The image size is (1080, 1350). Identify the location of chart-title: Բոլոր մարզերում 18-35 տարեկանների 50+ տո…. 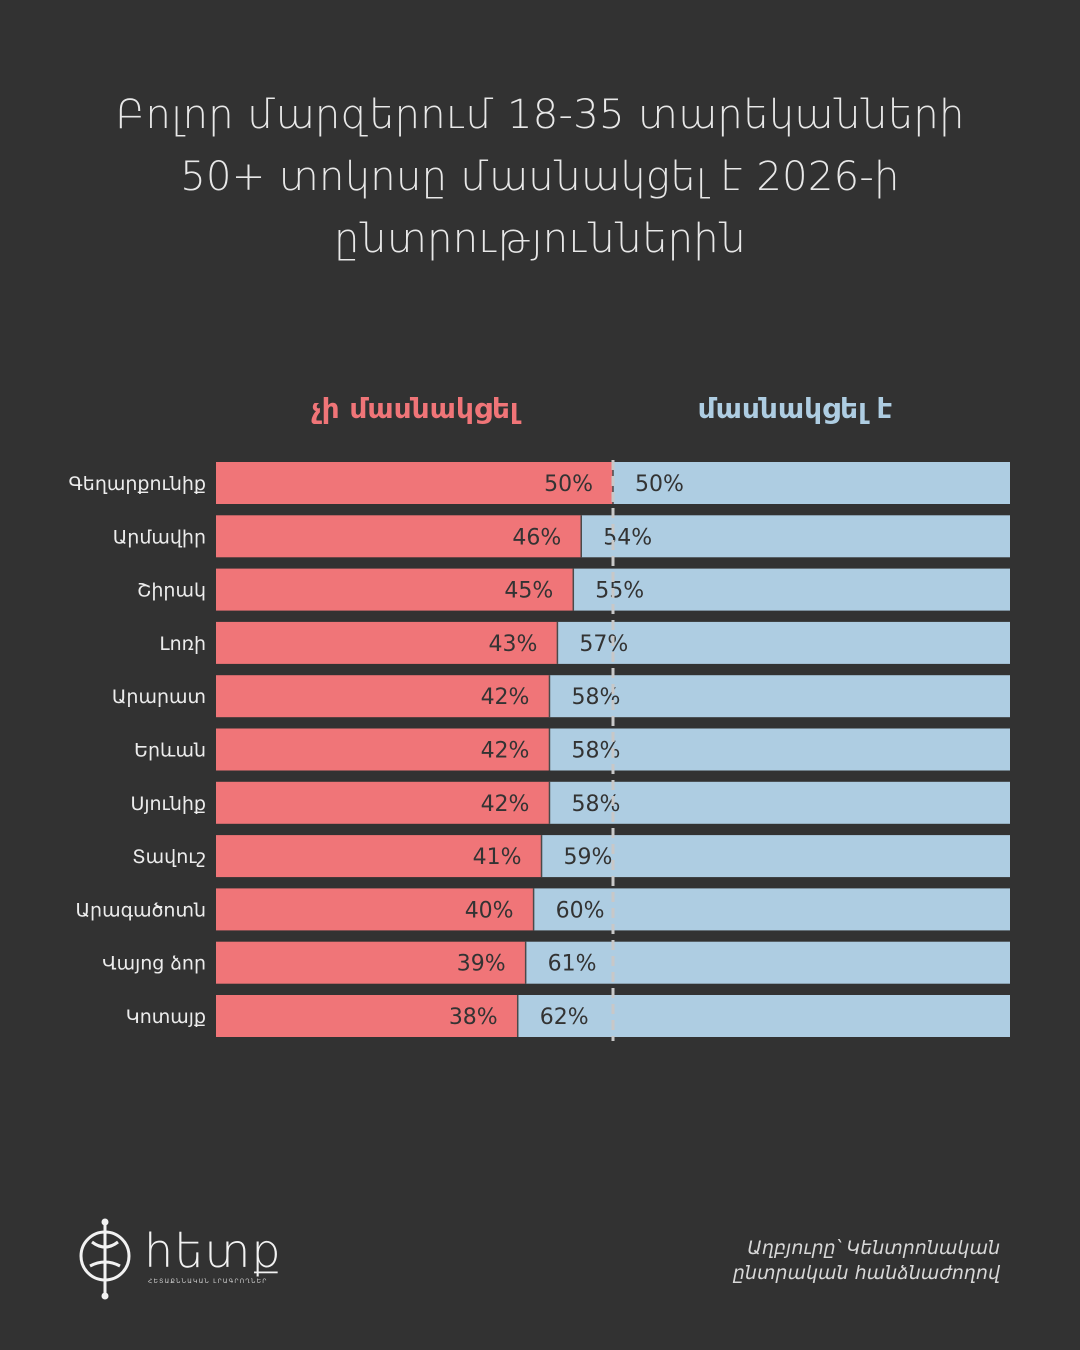
(540, 177).